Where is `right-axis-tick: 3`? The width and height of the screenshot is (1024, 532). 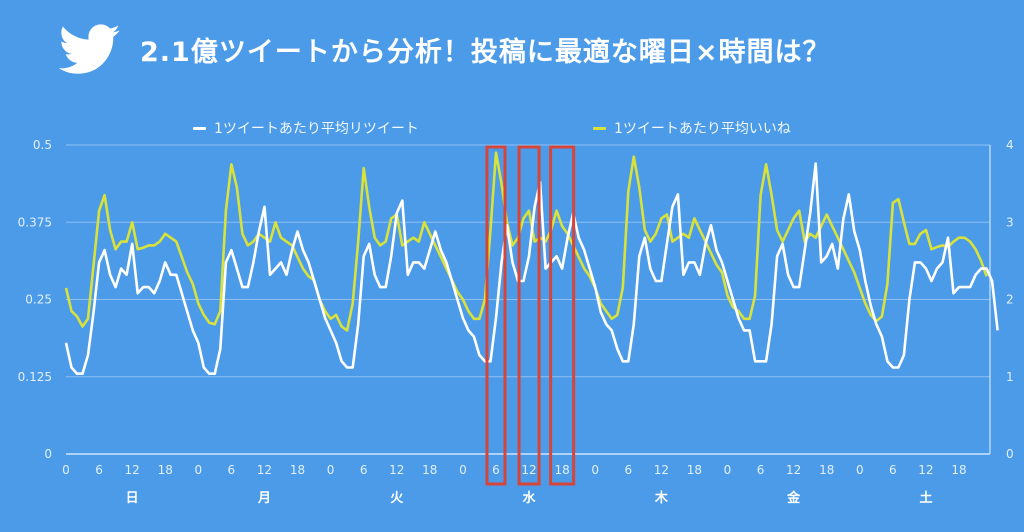 right-axis-tick: 3 is located at coordinates (1010, 222).